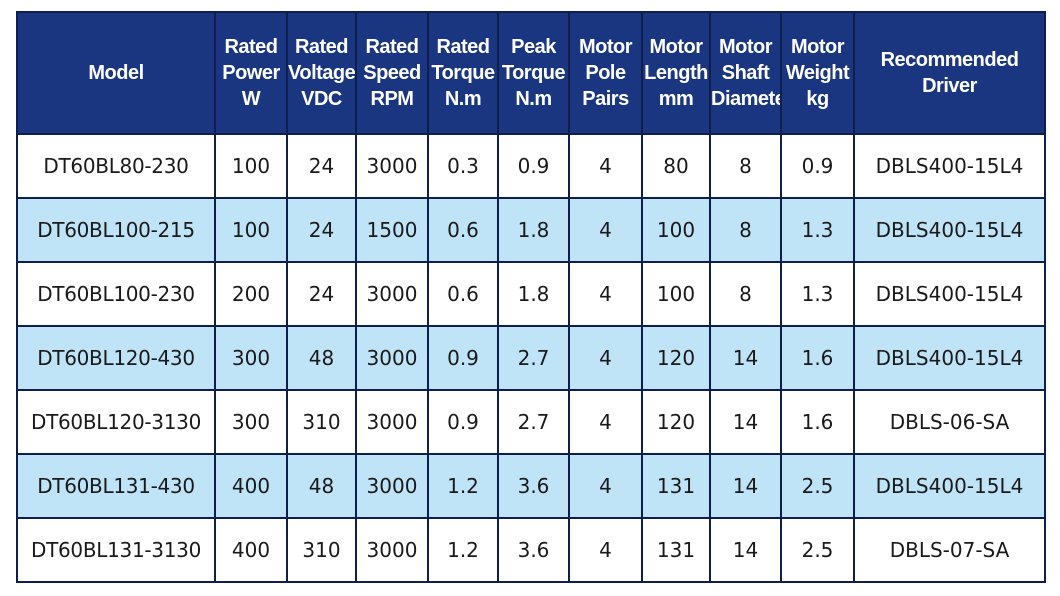 The image size is (1060, 596). I want to click on column-header-rated-speed: Rated Speed RPM, so click(392, 73).